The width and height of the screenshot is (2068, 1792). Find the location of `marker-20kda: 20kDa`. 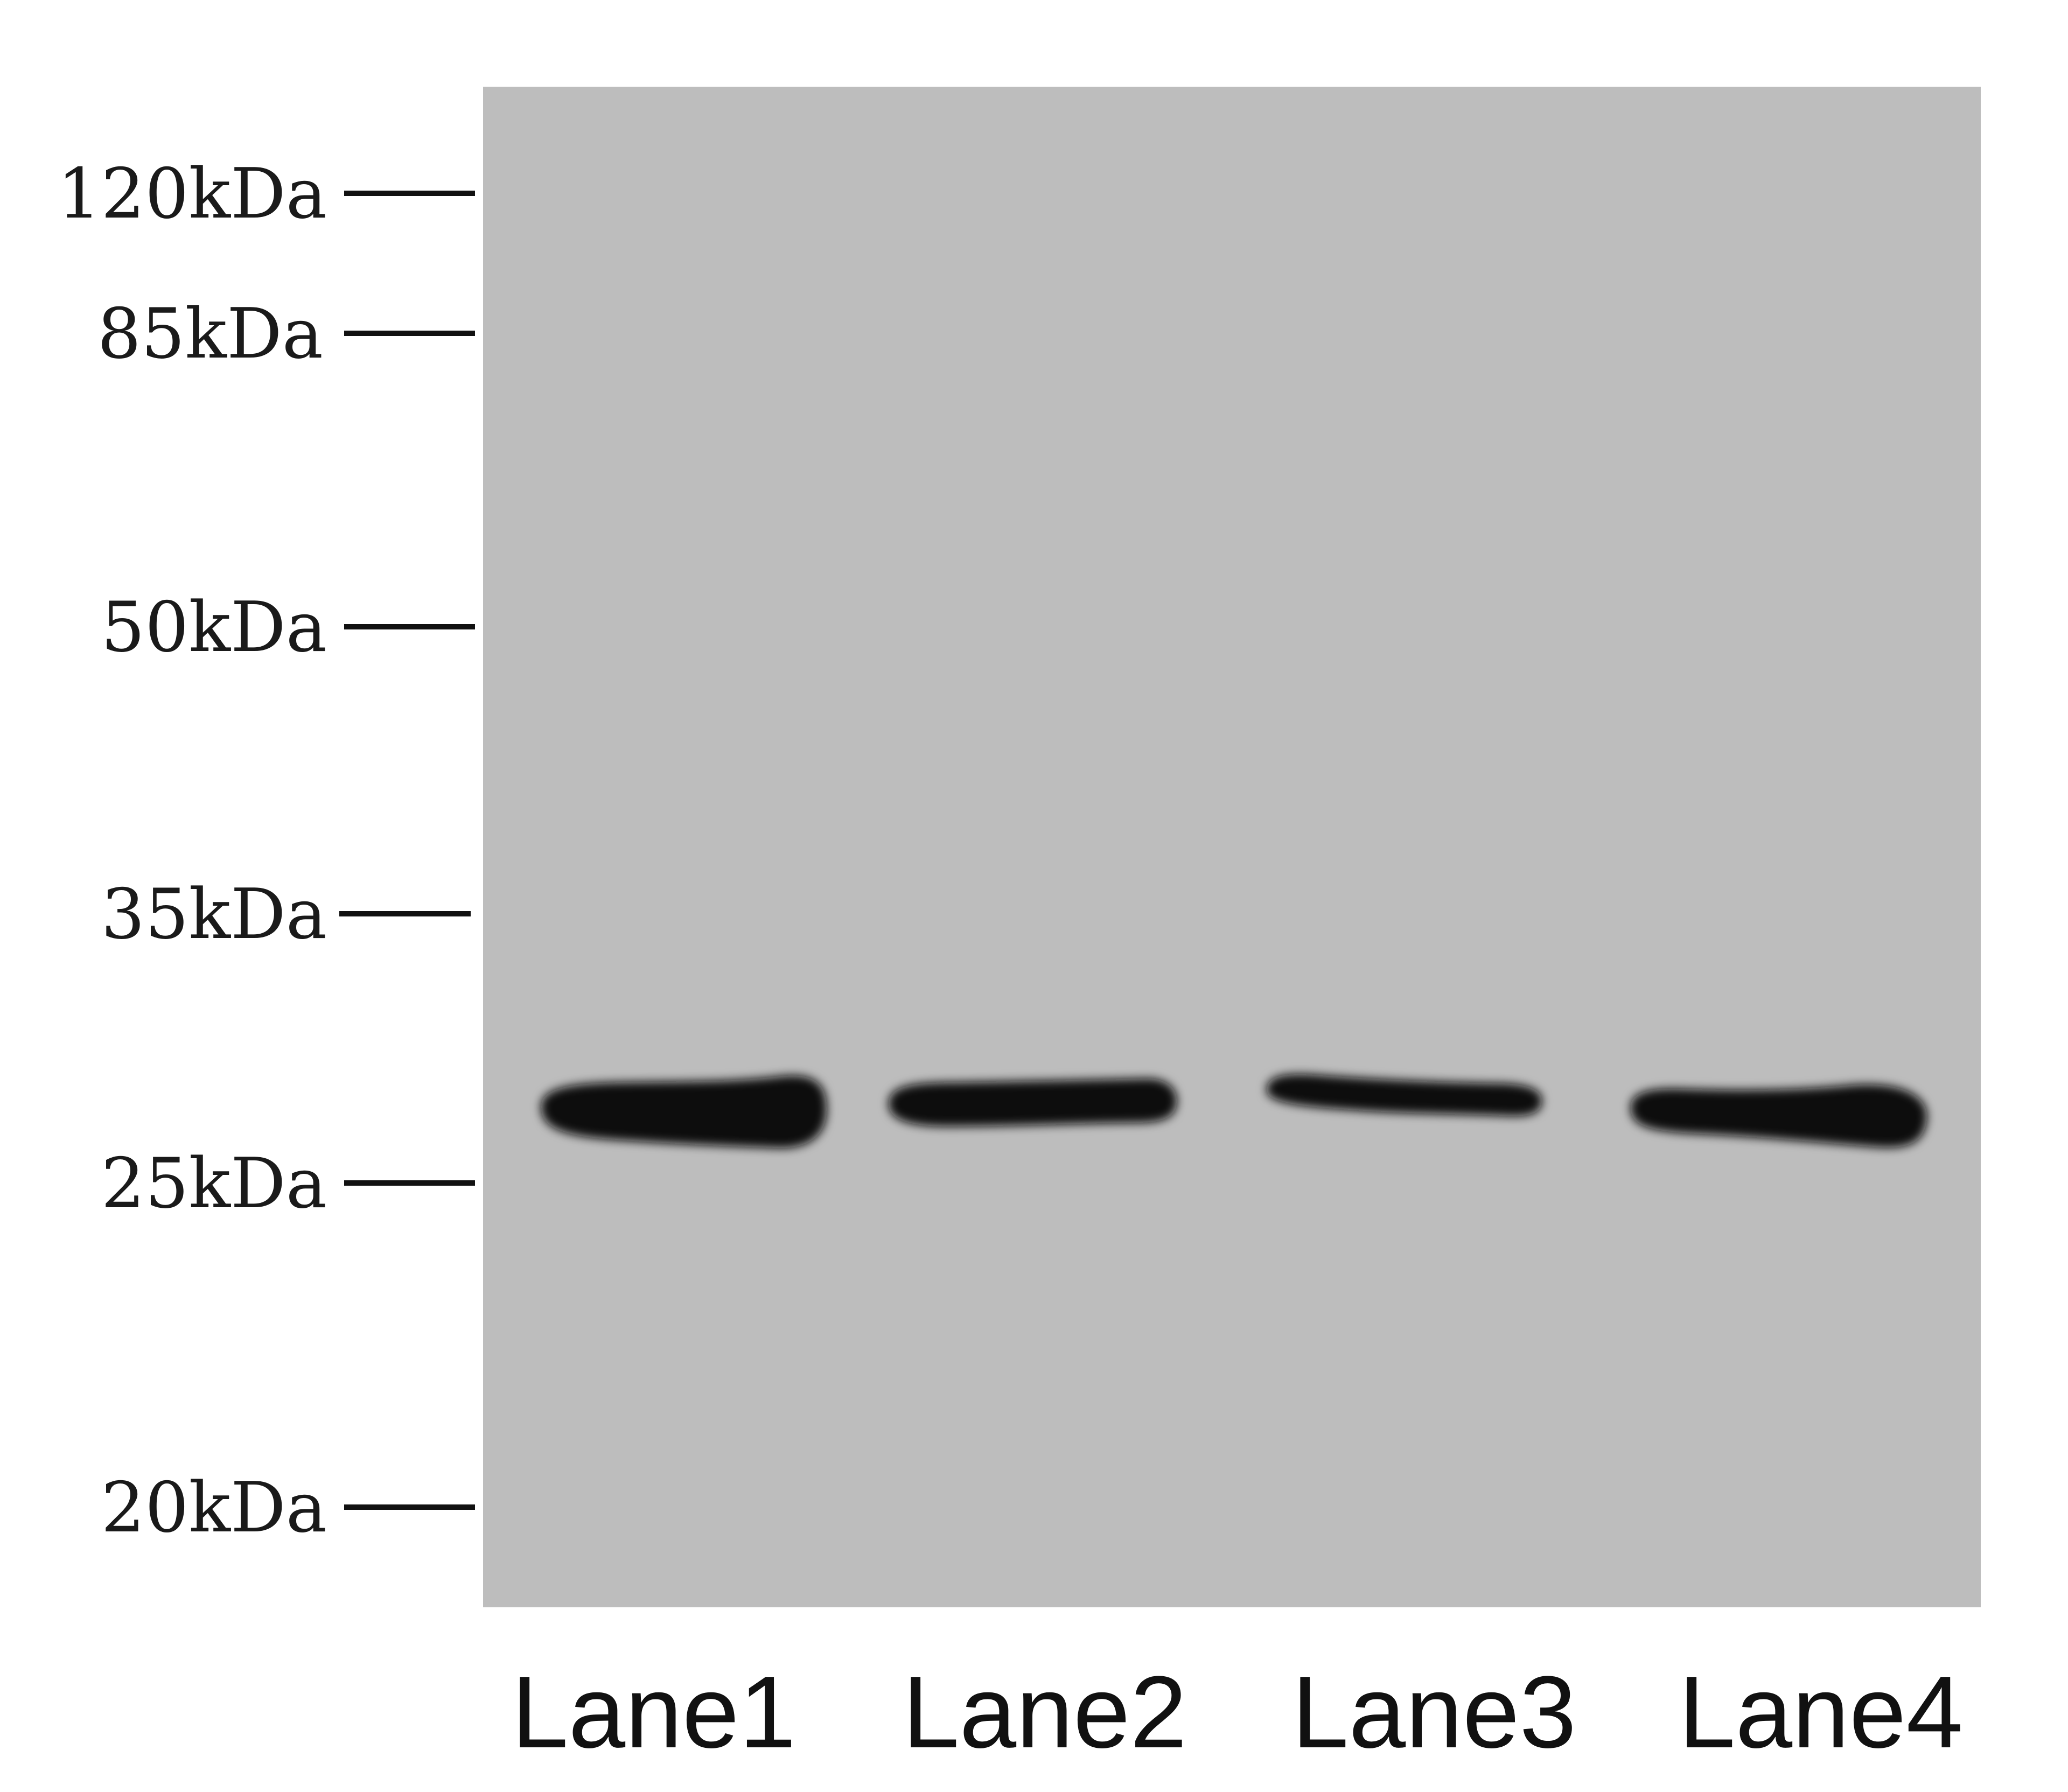

marker-20kda: 20kDa is located at coordinates (288, 1508).